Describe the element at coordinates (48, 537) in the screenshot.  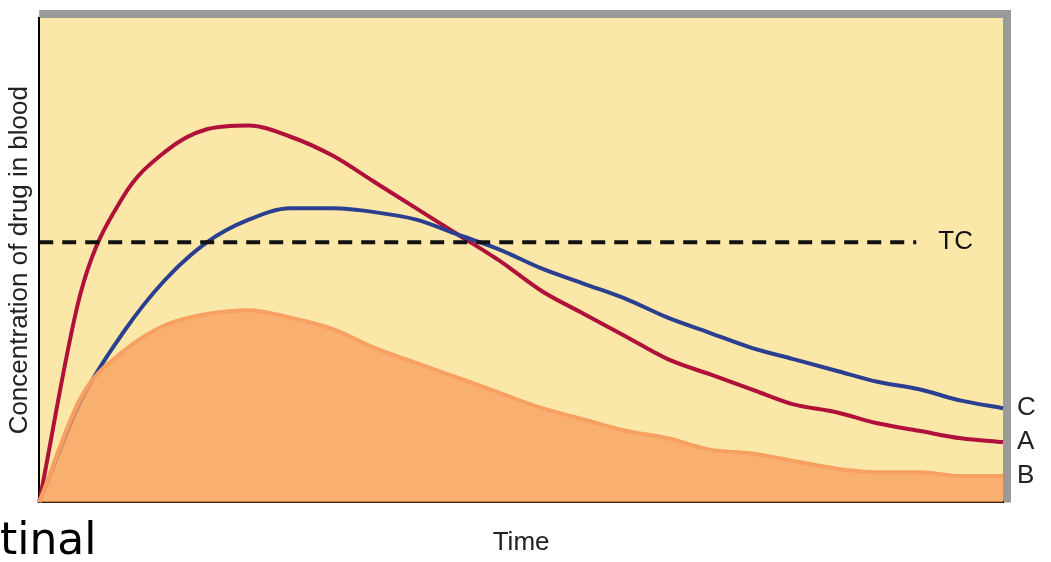
I see `text: tinal` at that location.